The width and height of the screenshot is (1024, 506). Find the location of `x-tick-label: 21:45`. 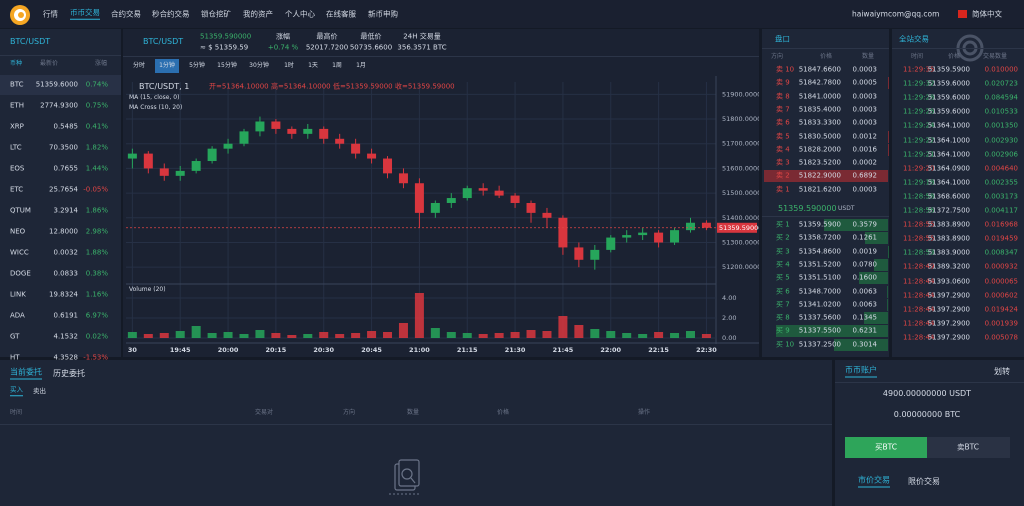

x-tick-label: 21:45 is located at coordinates (563, 350).